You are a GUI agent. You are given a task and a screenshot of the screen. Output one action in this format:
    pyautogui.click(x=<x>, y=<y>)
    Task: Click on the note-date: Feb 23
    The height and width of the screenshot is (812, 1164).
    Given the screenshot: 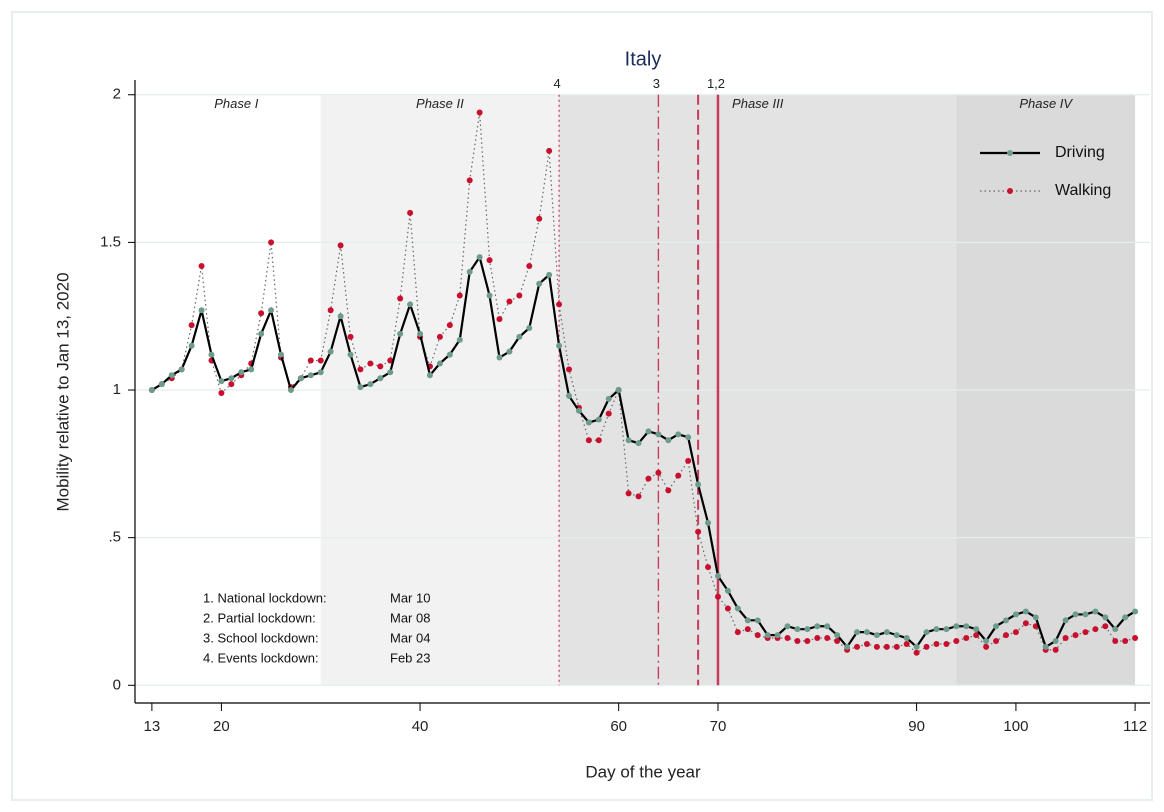 What is the action you would take?
    pyautogui.click(x=410, y=657)
    